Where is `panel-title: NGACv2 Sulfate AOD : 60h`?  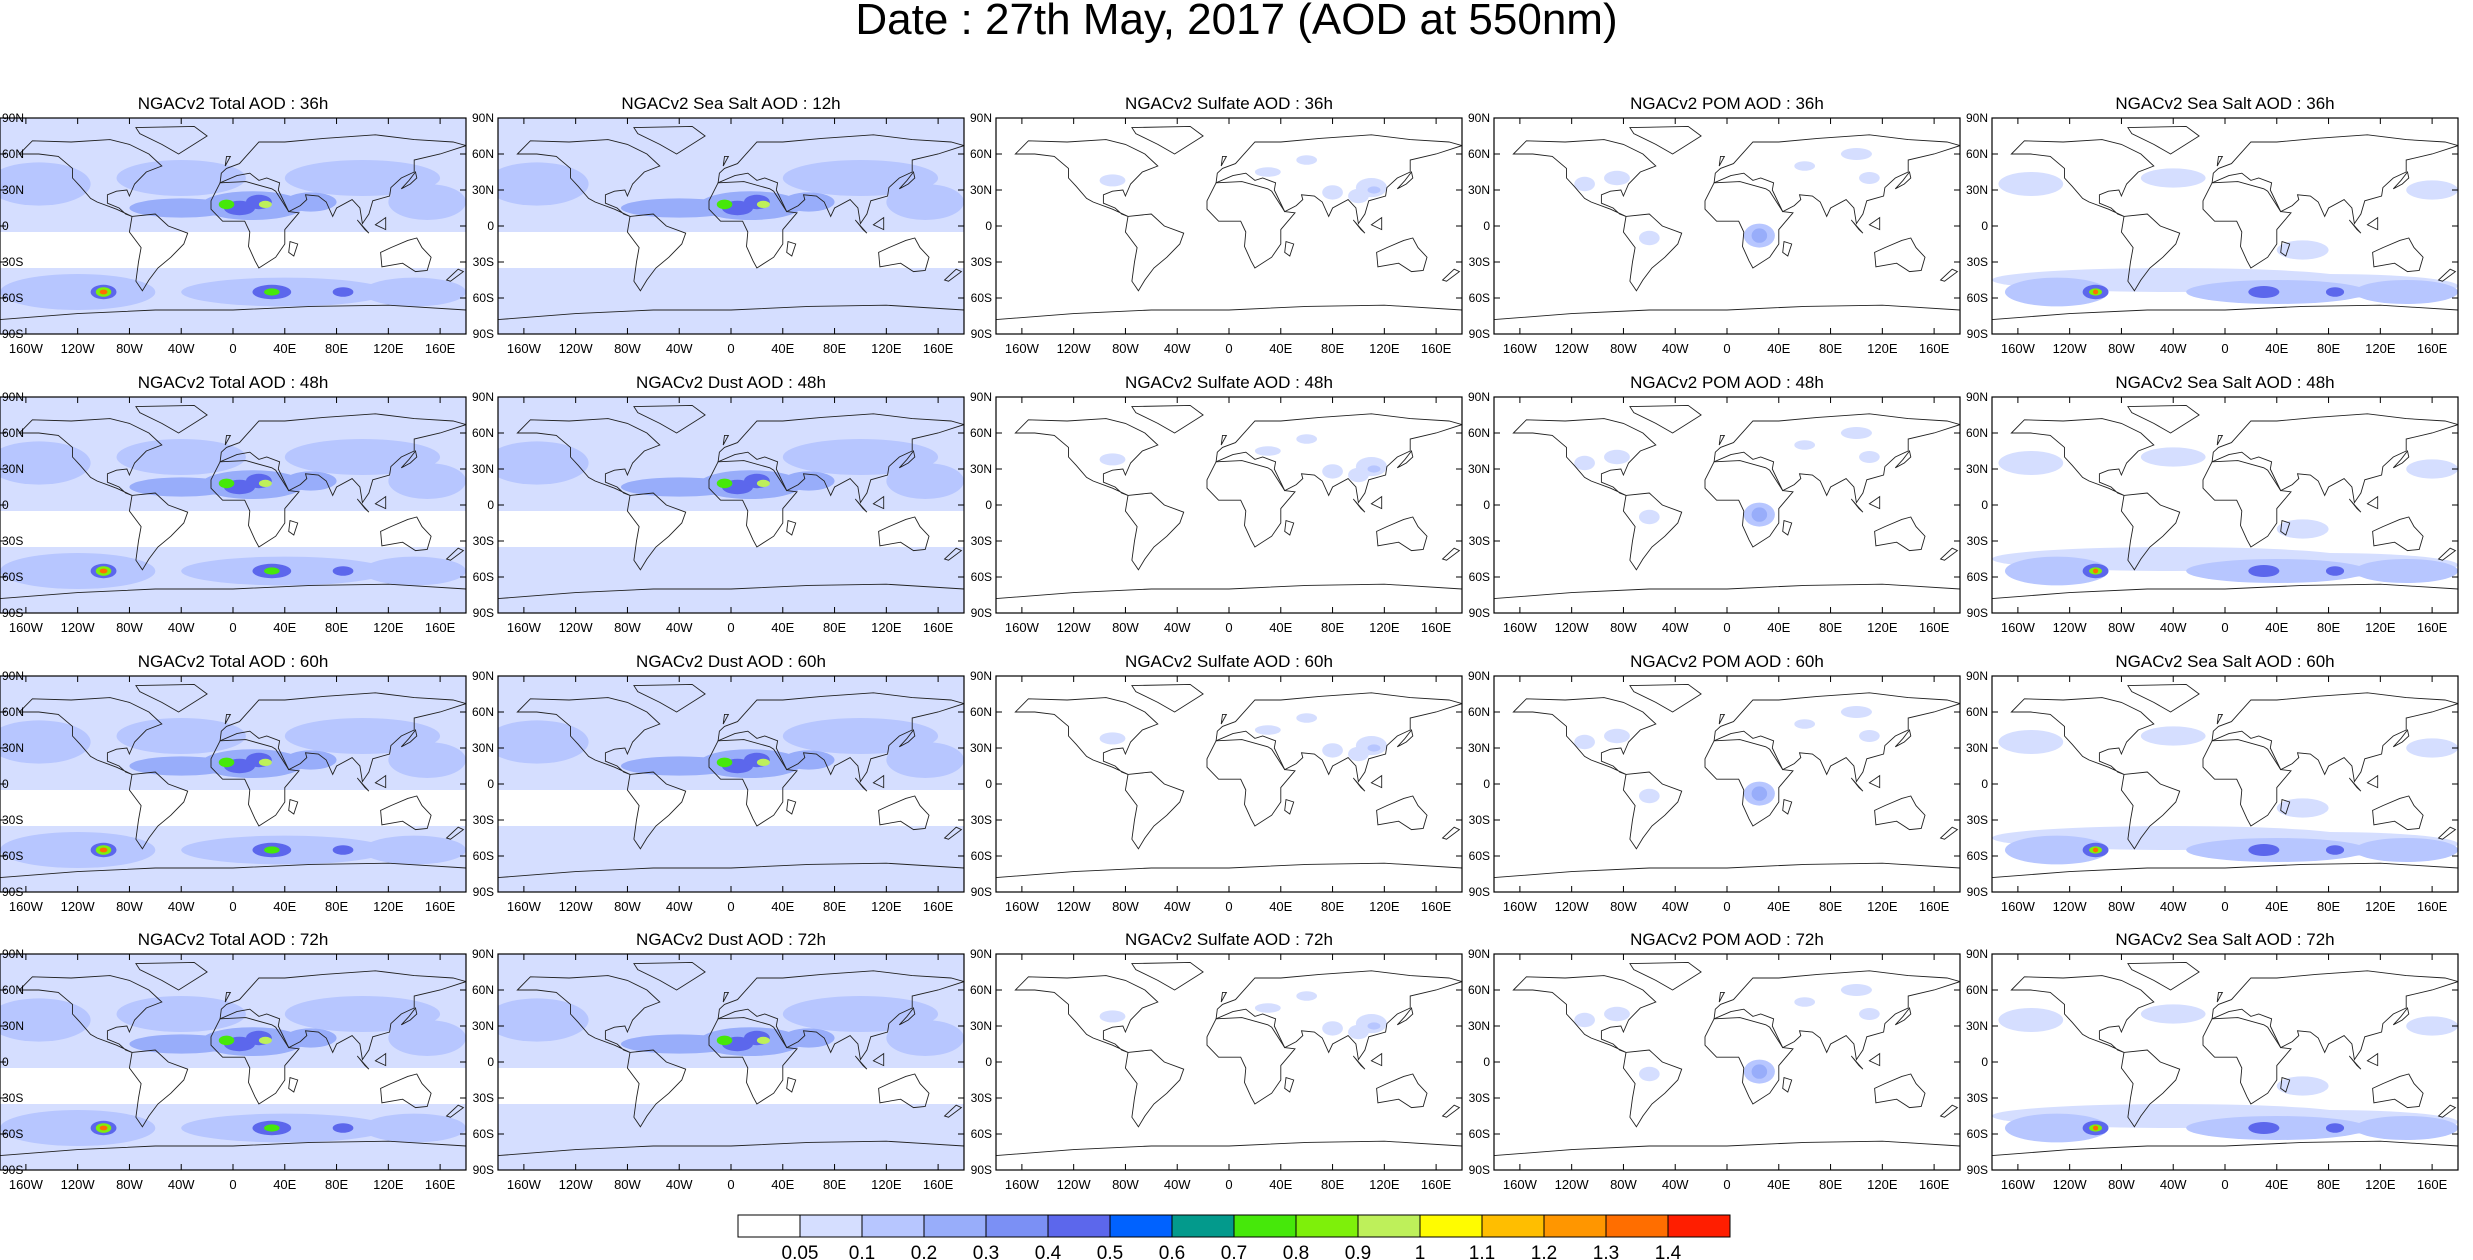 panel-title: NGACv2 Sulfate AOD : 60h is located at coordinates (1229, 661).